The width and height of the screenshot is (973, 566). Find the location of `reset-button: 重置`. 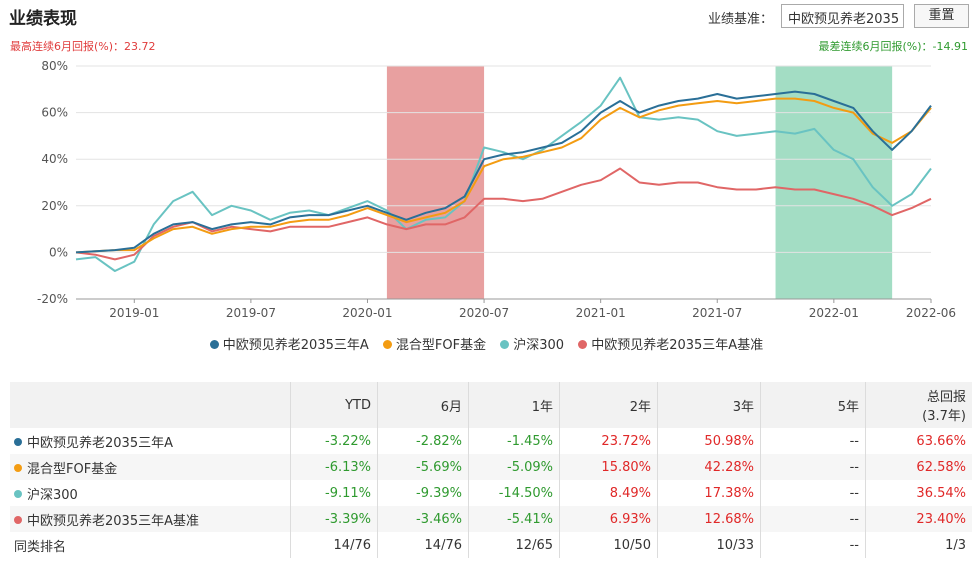

reset-button: 重置 is located at coordinates (941, 16).